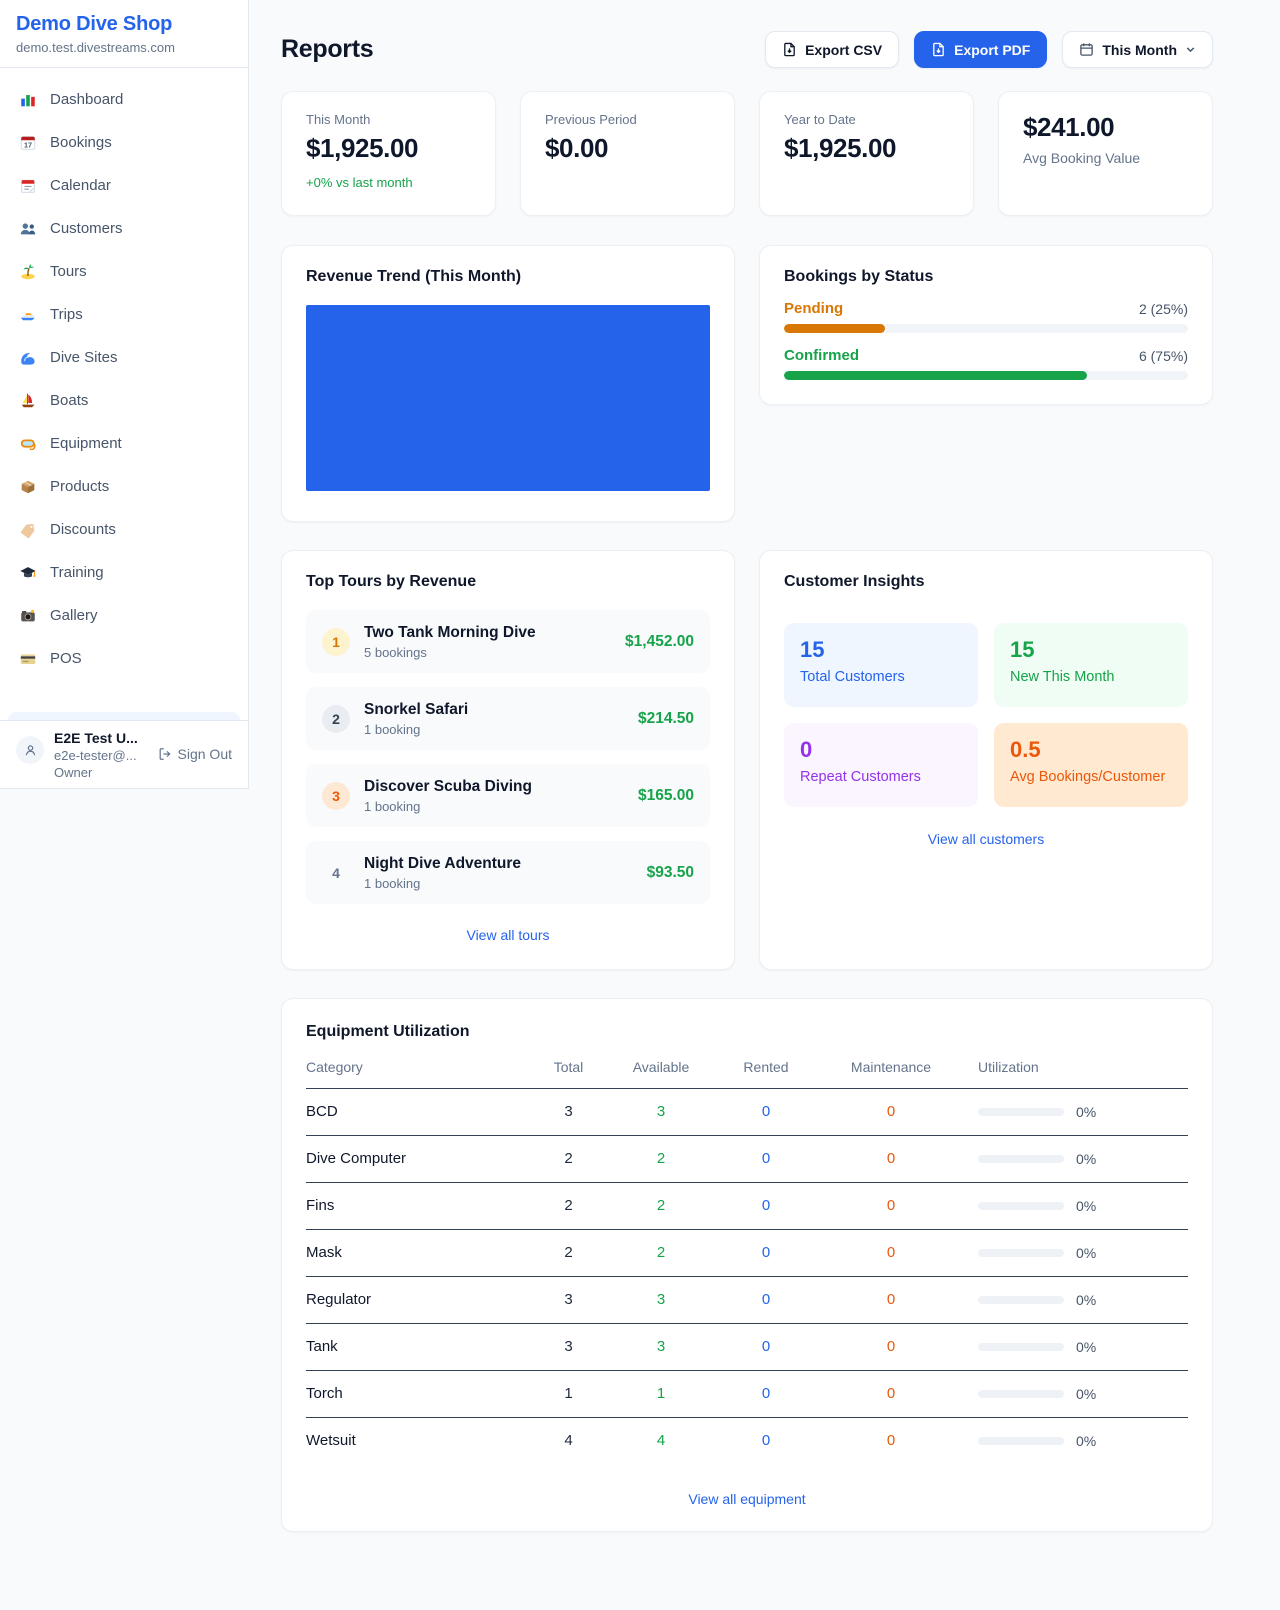 Image resolution: width=1280 pixels, height=1610 pixels. What do you see at coordinates (124, 615) in the screenshot?
I see `sidebar-item-gallery: Gallery` at bounding box center [124, 615].